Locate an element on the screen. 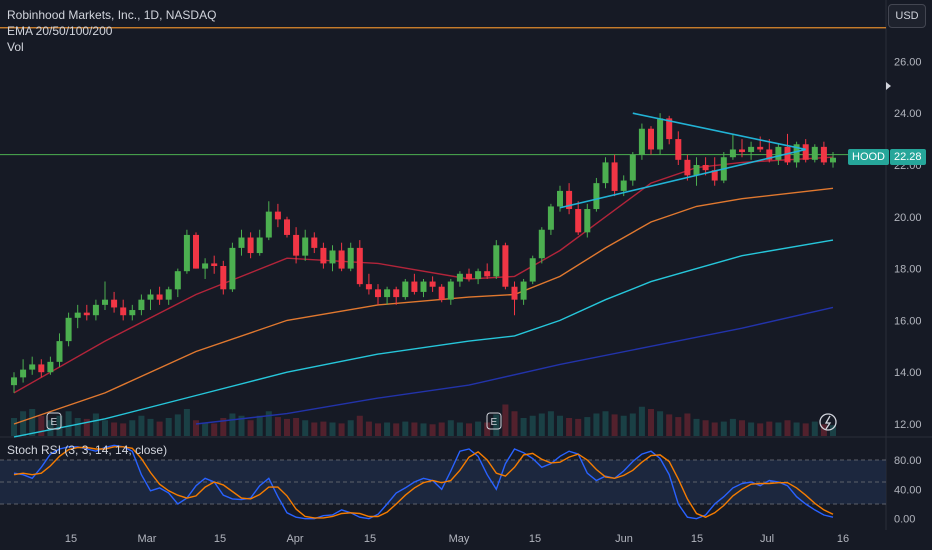 The width and height of the screenshot is (932, 550). stoch-k-line is located at coordinates (423, 482).